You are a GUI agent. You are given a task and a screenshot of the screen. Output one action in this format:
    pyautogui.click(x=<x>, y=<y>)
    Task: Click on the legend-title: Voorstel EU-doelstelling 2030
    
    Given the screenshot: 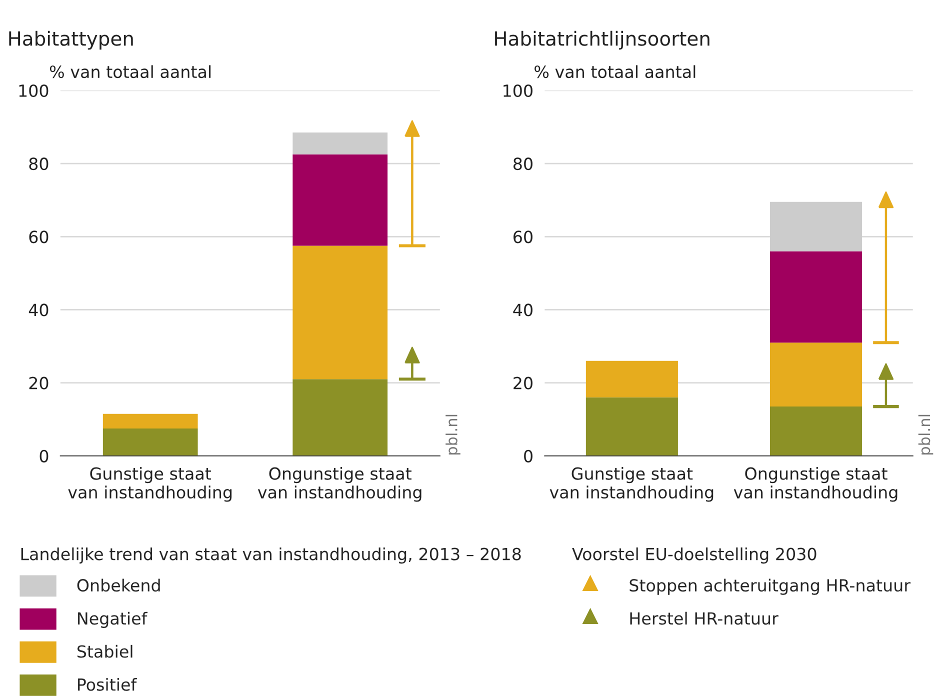 What is the action you would take?
    pyautogui.click(x=694, y=555)
    